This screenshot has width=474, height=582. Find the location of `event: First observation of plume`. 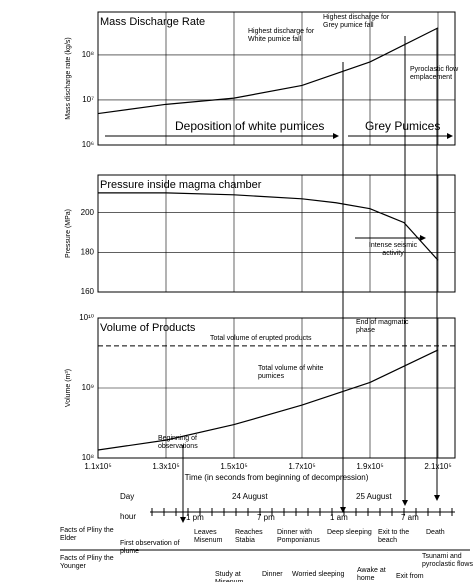

event: First observation of plume is located at coordinates (150, 547).